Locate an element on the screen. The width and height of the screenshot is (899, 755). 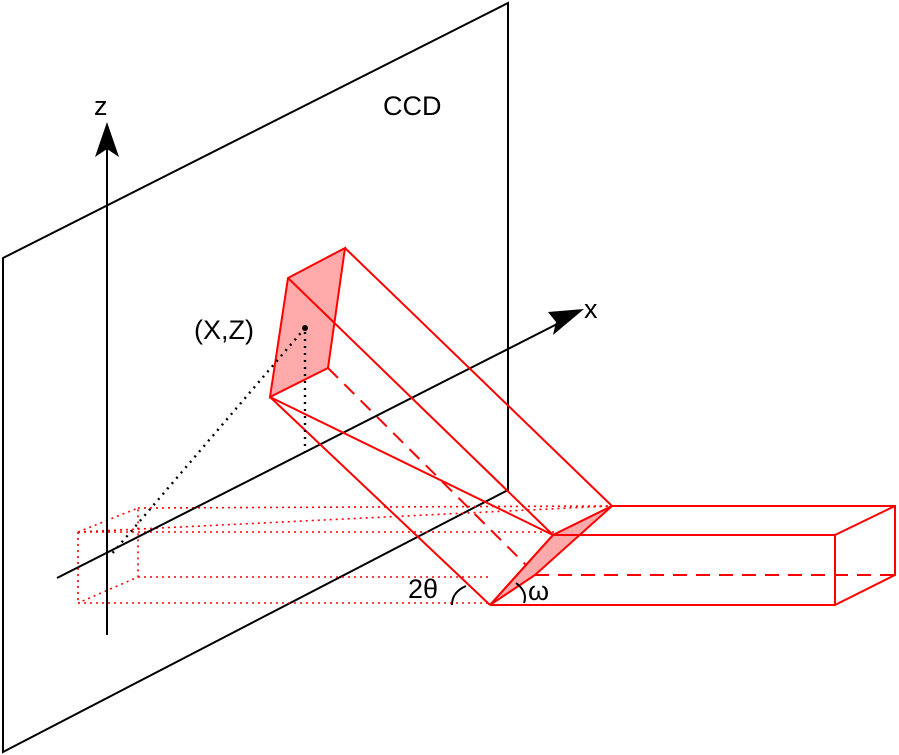
two-theta-label: 2θ is located at coordinates (423, 589).